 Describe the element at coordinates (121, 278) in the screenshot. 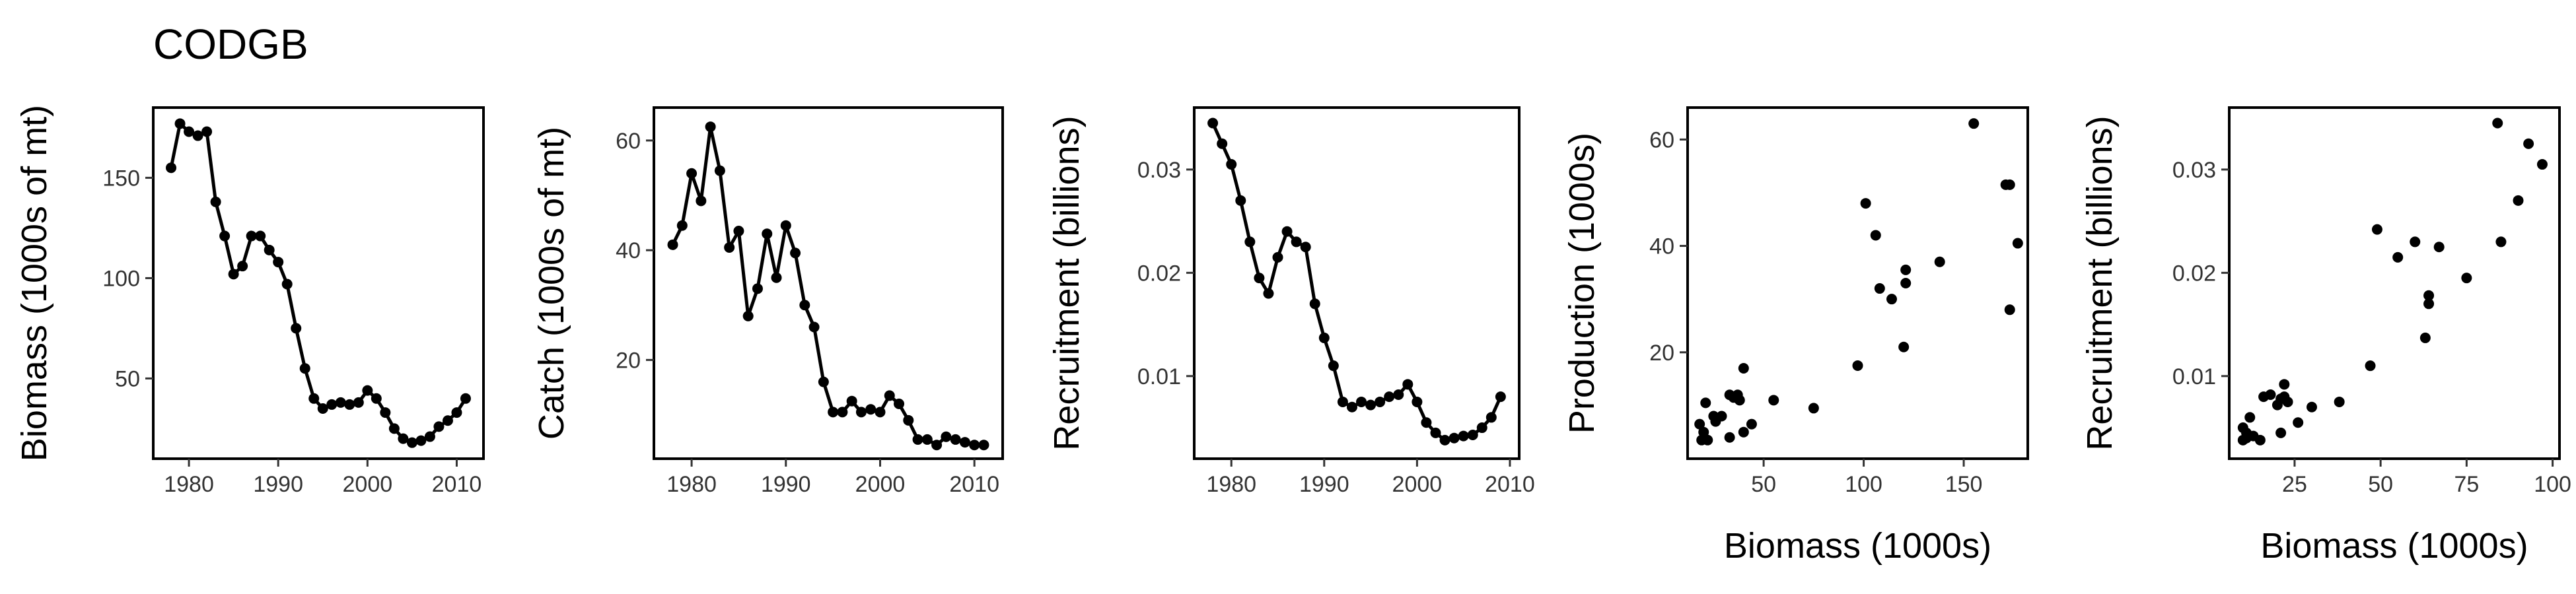

I see `y-tick-label: 100` at that location.